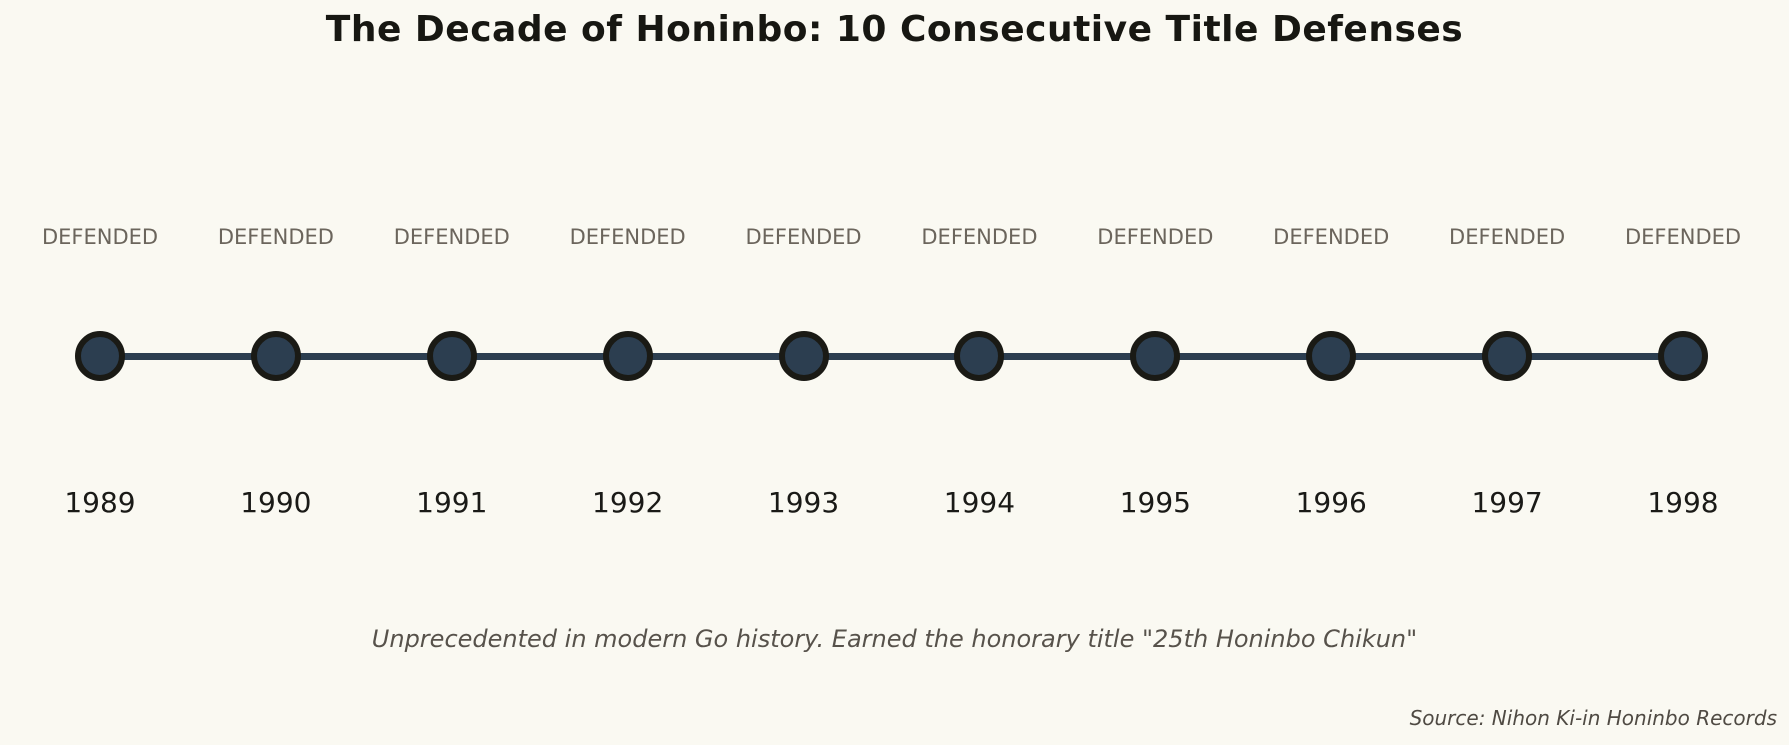  What do you see at coordinates (628, 502) in the screenshot?
I see `year-label: 1992` at bounding box center [628, 502].